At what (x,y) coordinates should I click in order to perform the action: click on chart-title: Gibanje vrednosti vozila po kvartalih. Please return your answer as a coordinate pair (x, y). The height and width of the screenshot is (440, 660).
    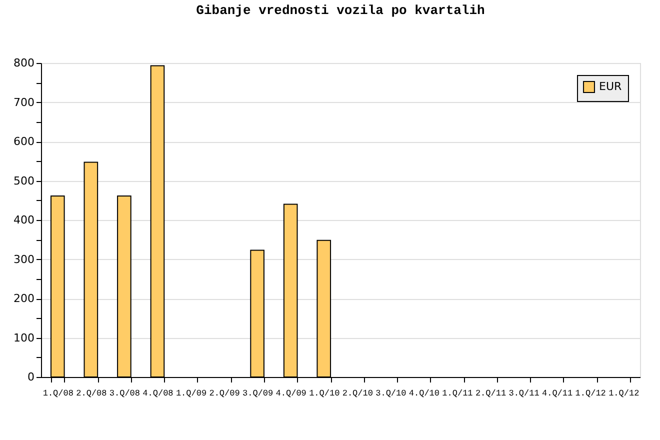
    Looking at the image, I should click on (341, 10).